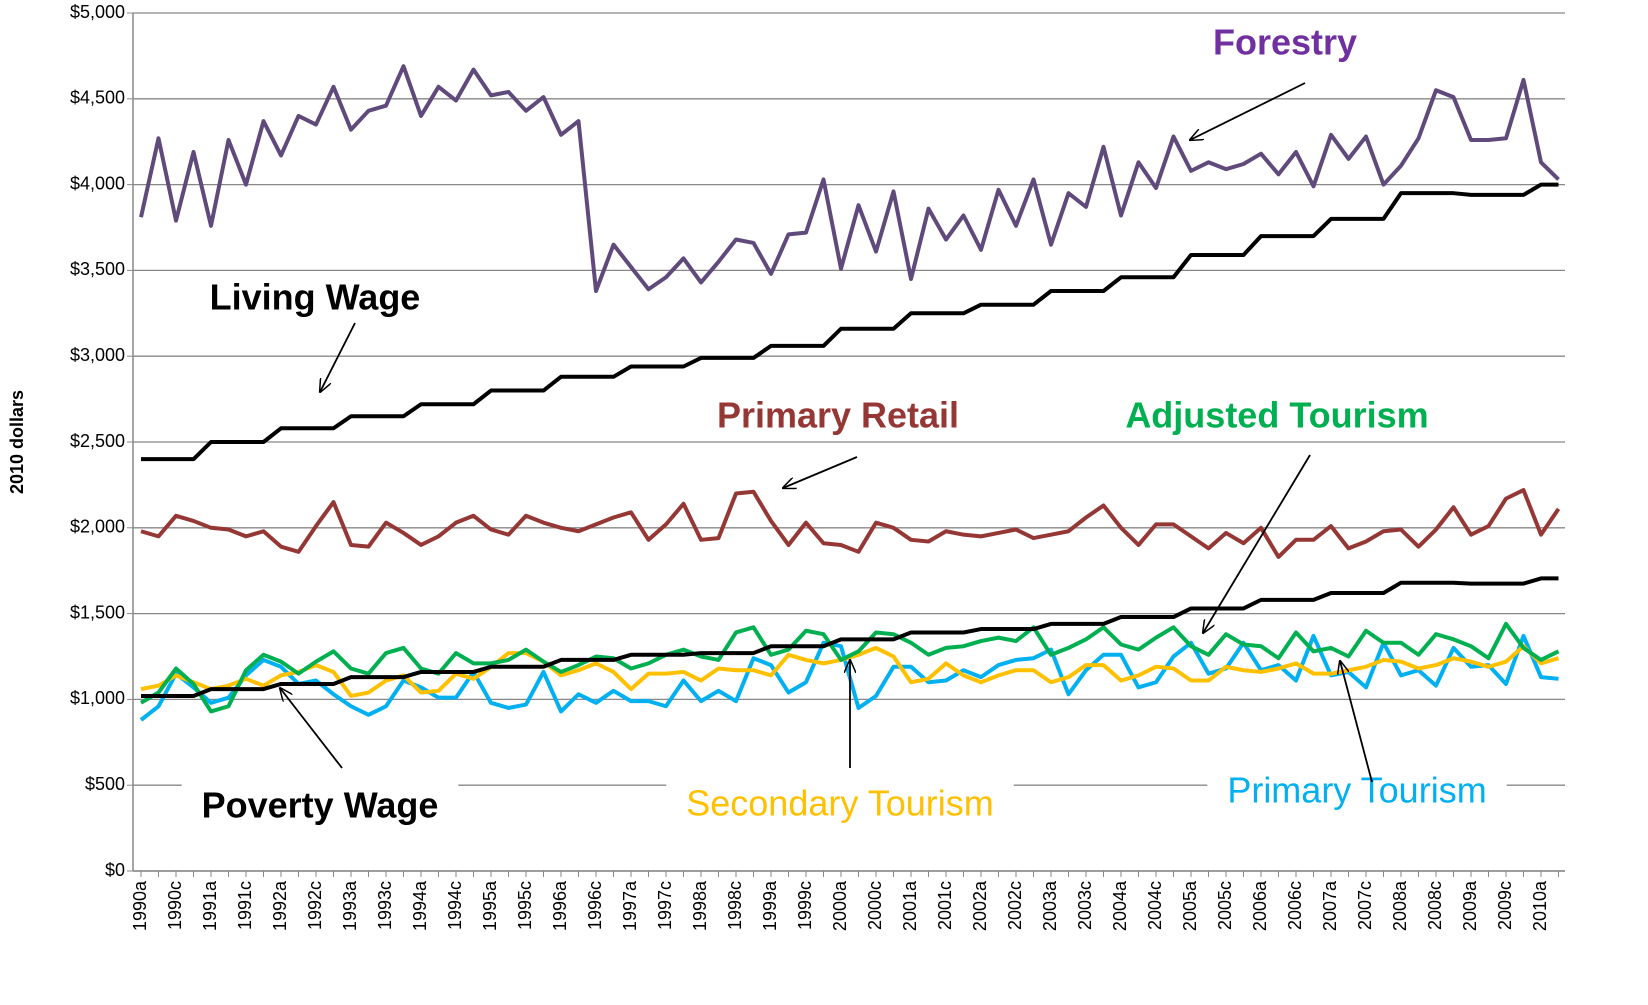 Image resolution: width=1648 pixels, height=1005 pixels. Describe the element at coordinates (910, 905) in the screenshot. I see `x-tick-label: 2001a` at that location.